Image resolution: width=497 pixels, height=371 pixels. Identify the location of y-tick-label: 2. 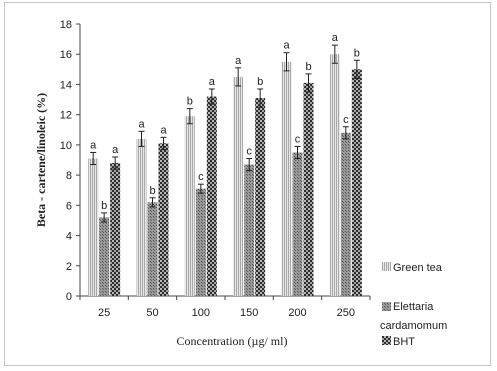
(69, 267).